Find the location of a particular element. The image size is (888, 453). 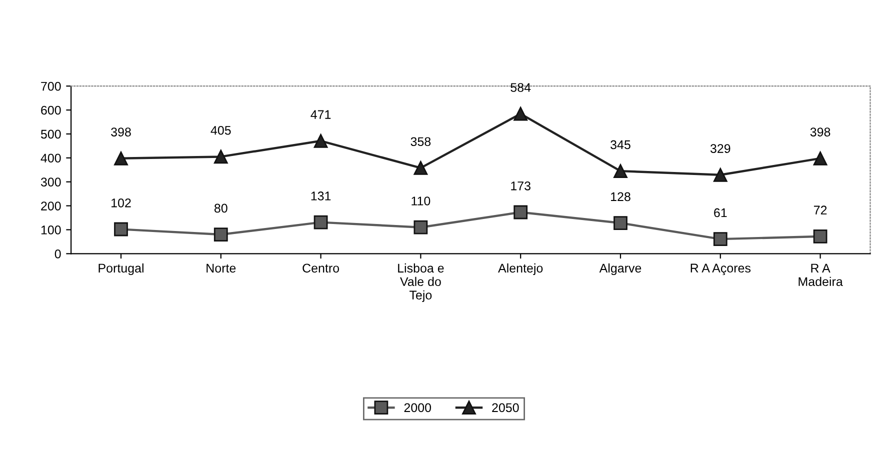

legend-label: 2000 is located at coordinates (418, 407).